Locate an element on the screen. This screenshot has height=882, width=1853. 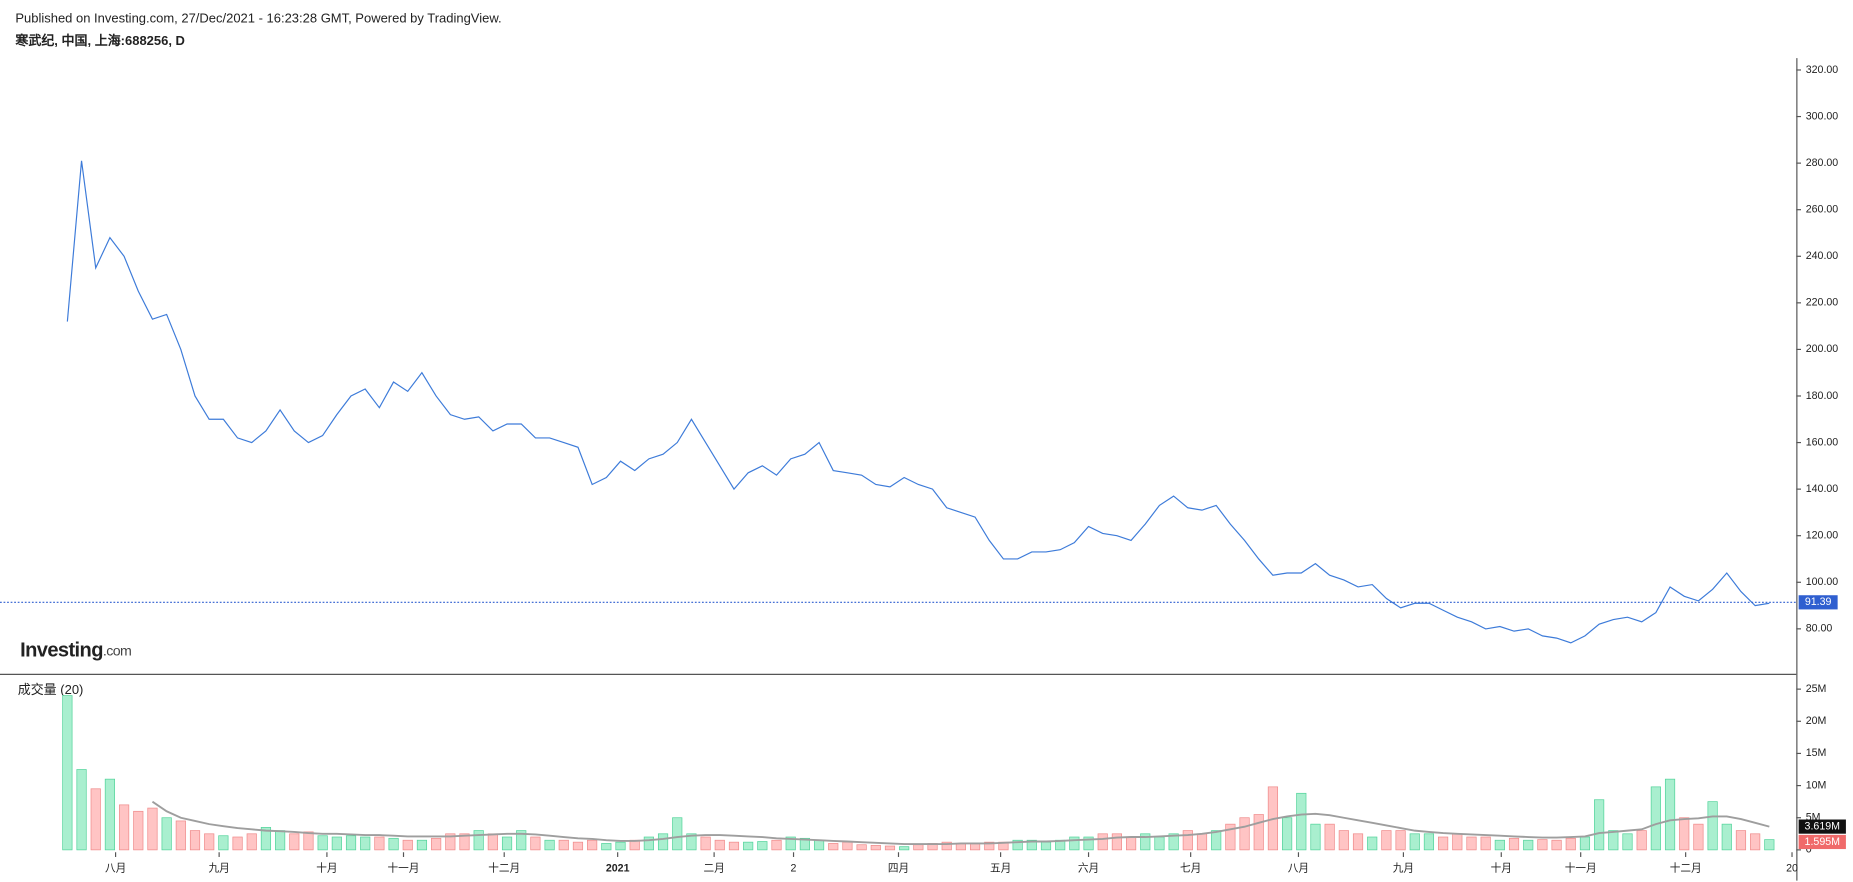
y-tick-label: 15M is located at coordinates (1816, 753).